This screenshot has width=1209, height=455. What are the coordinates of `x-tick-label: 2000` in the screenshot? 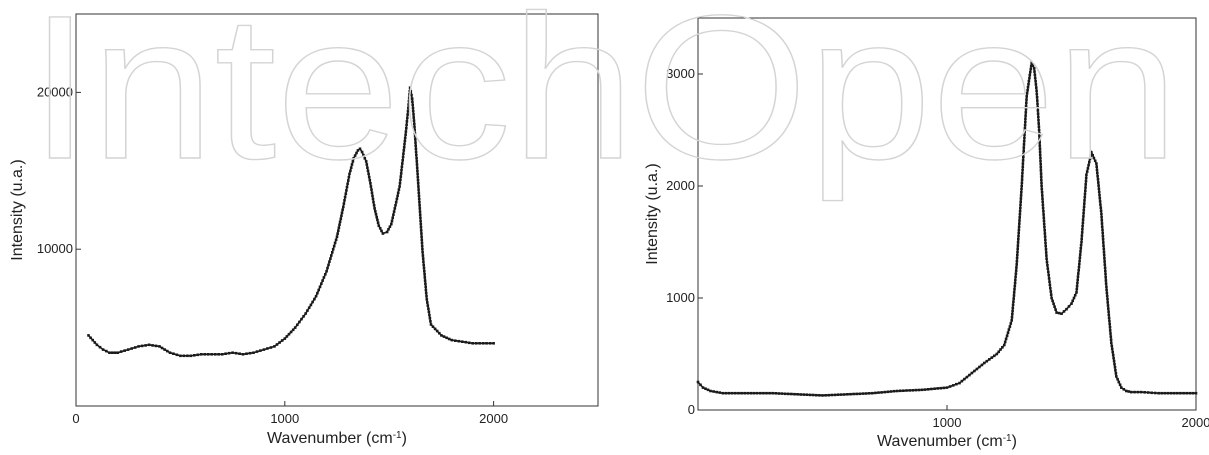 It's located at (1195, 422).